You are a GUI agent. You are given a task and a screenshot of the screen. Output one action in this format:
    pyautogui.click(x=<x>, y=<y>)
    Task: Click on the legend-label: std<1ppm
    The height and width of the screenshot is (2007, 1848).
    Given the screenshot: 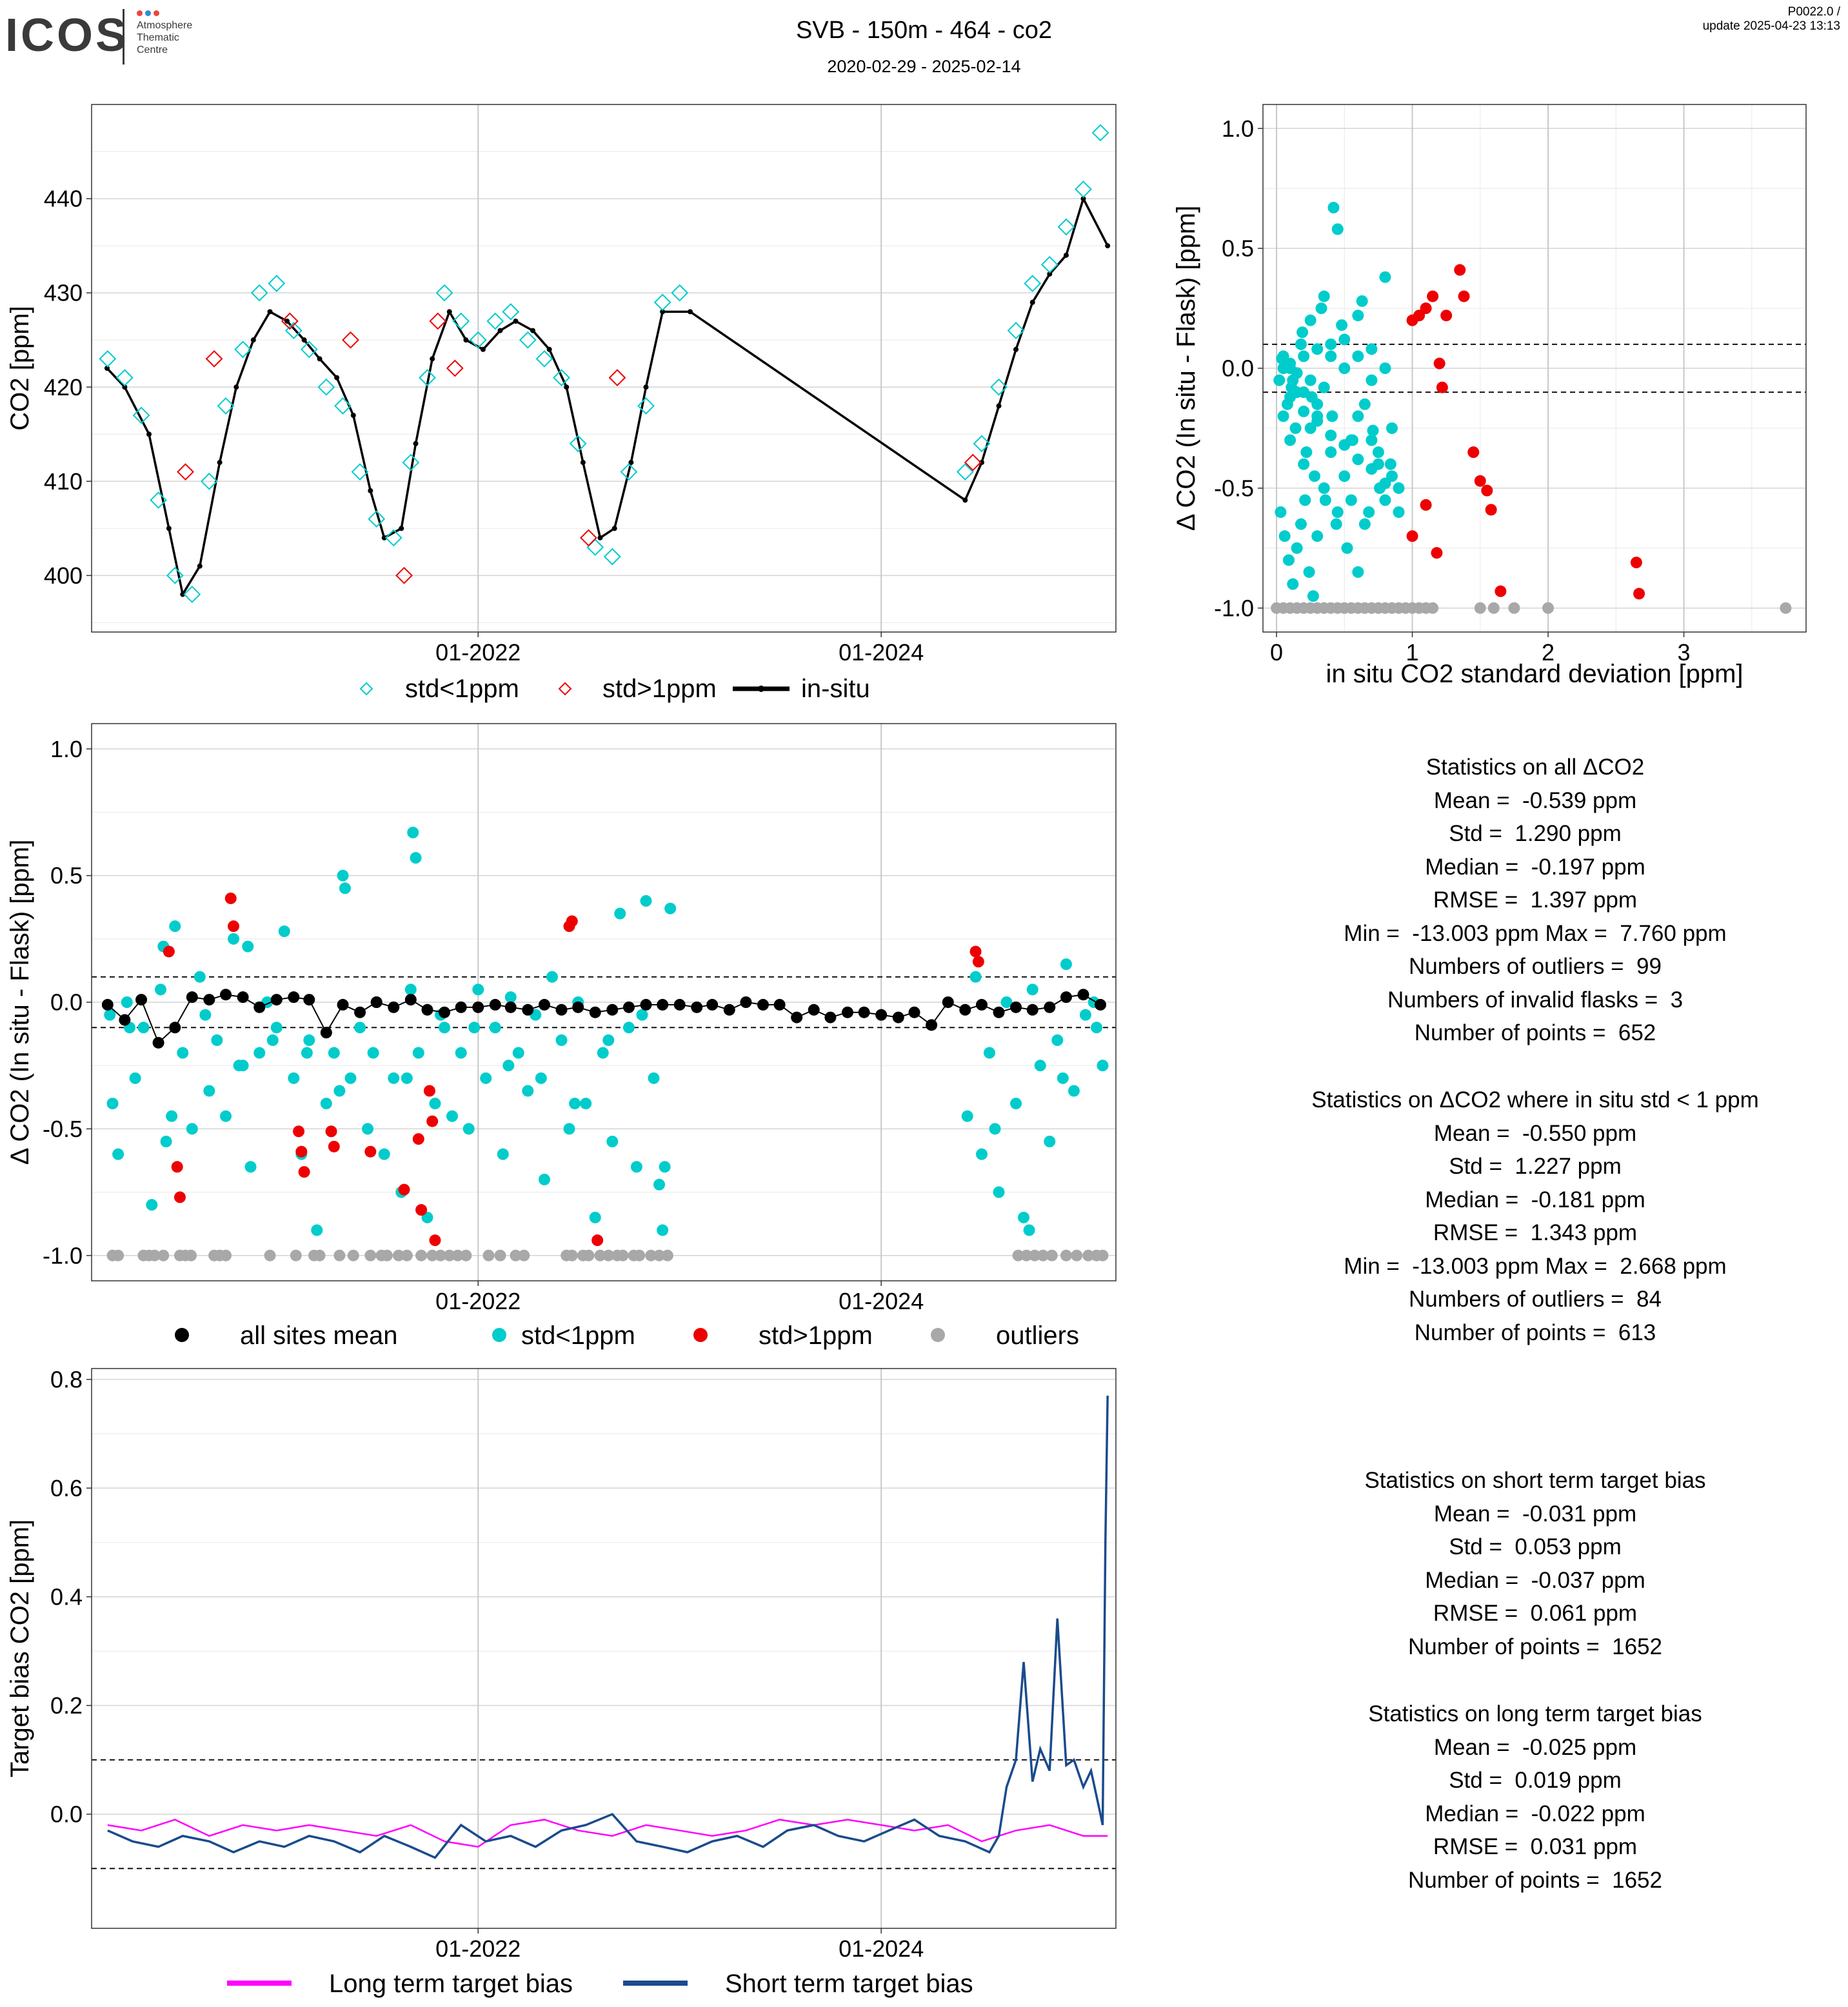 What is the action you would take?
    pyautogui.click(x=578, y=1335)
    